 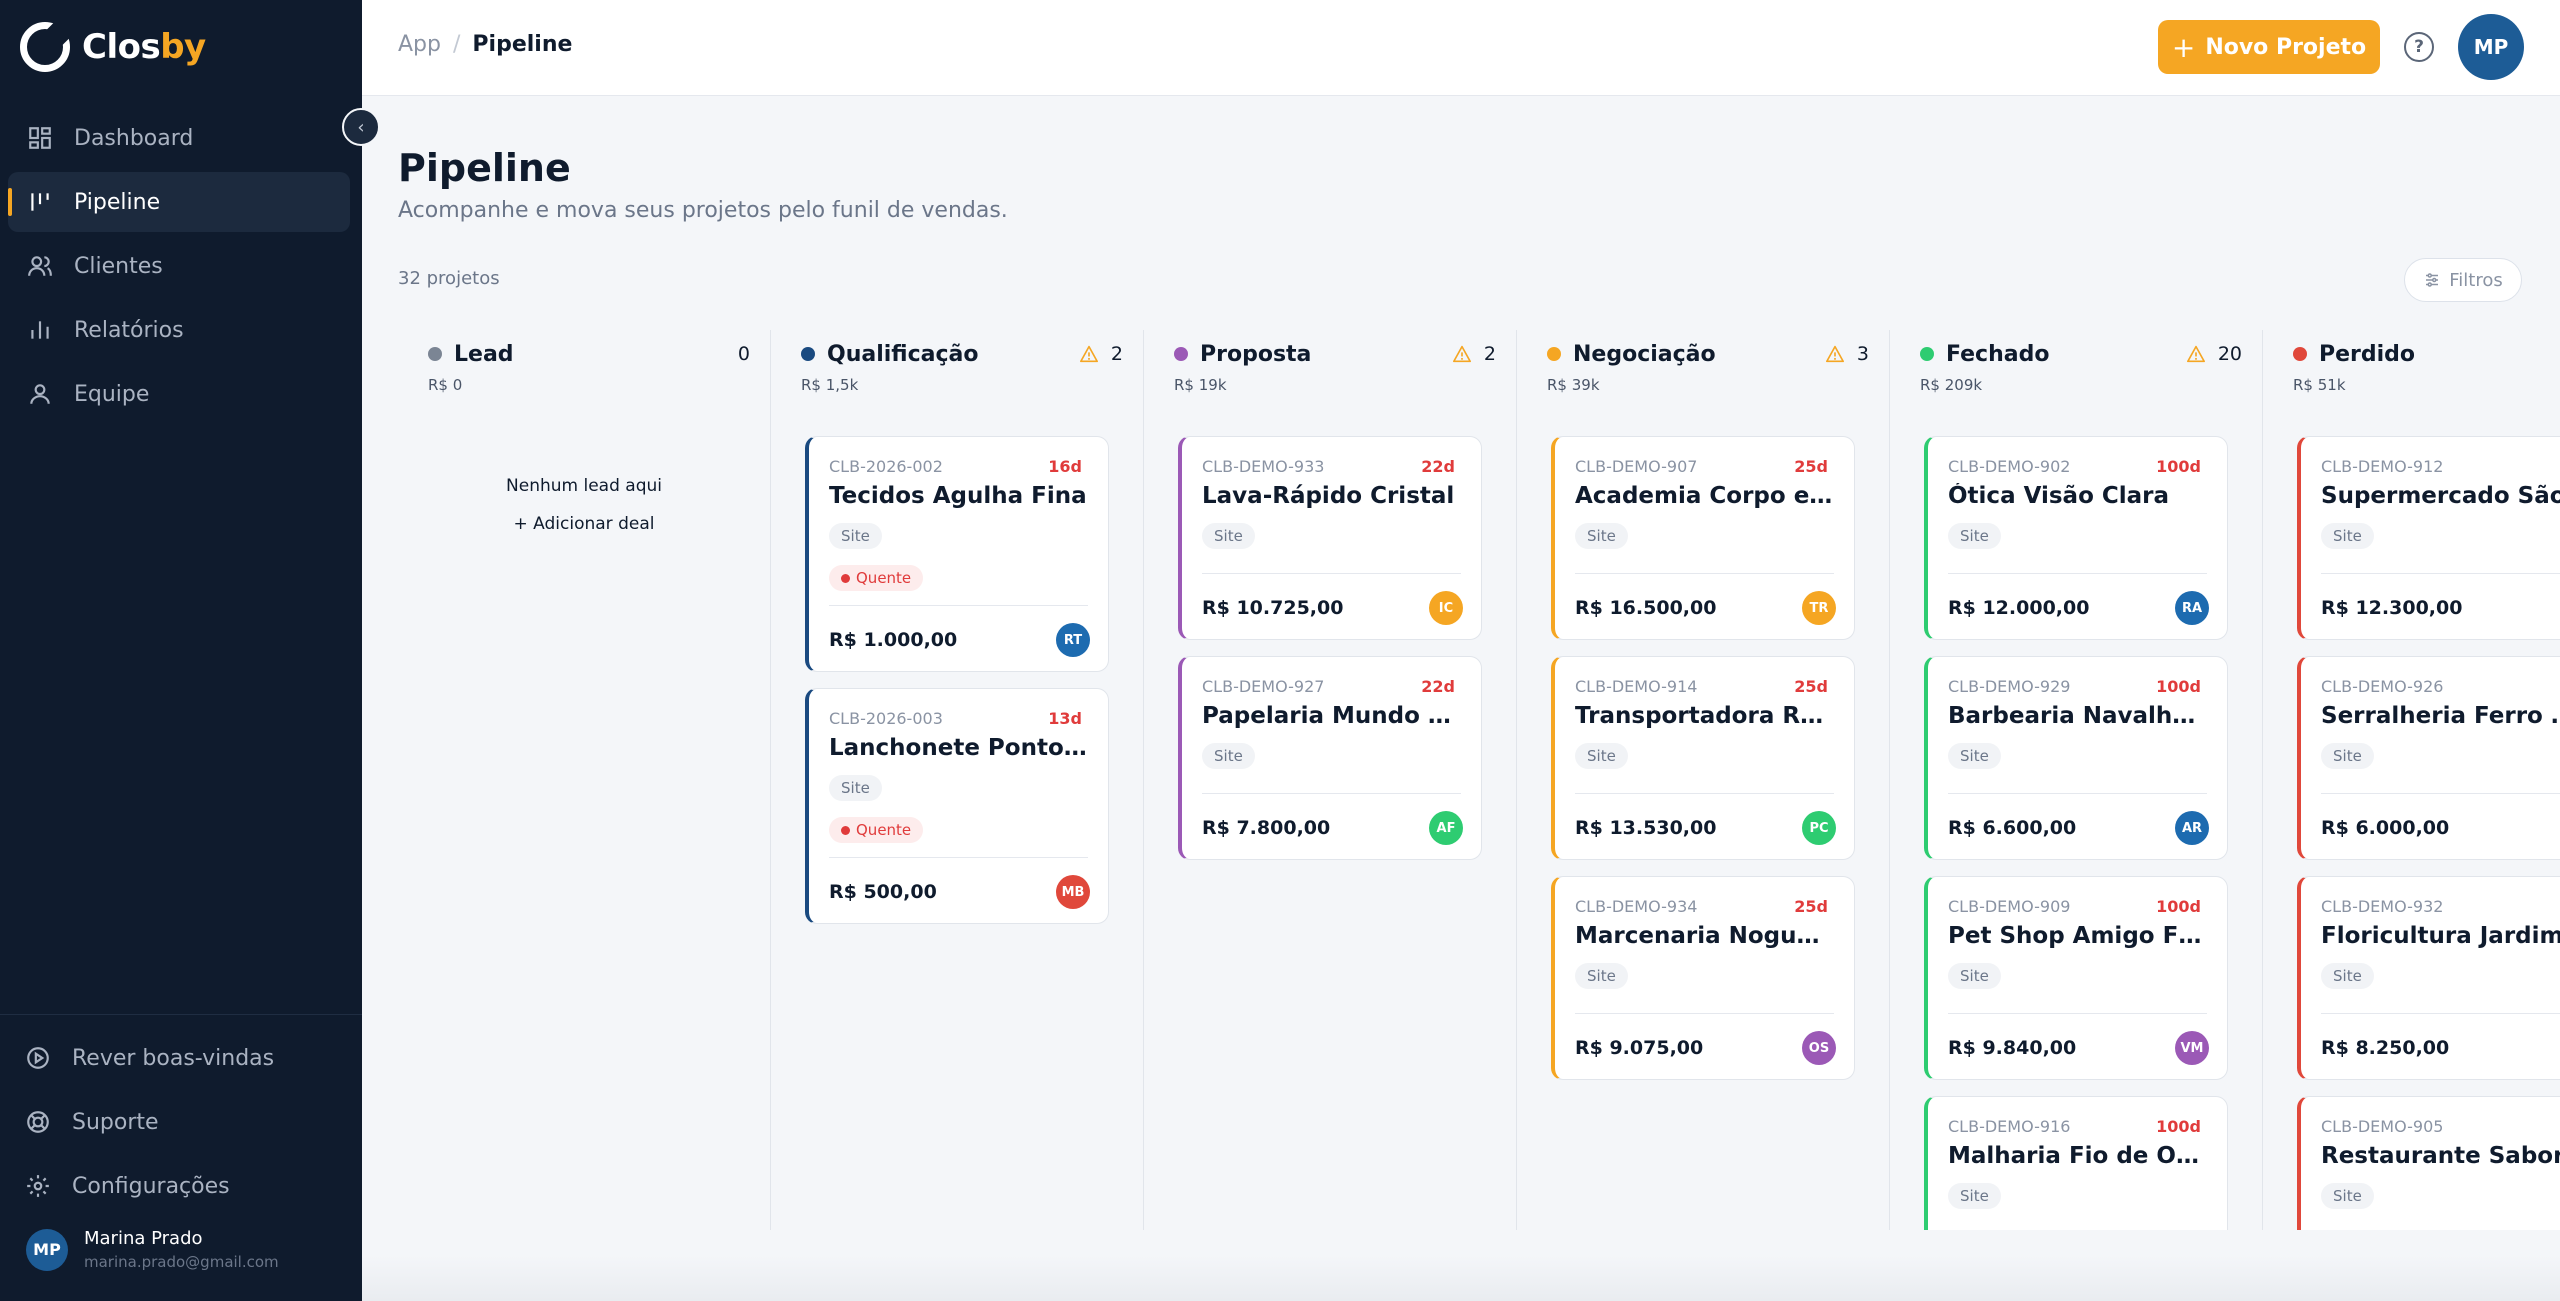 What do you see at coordinates (1573, 385) in the screenshot?
I see `column-total: R$ 39k` at bounding box center [1573, 385].